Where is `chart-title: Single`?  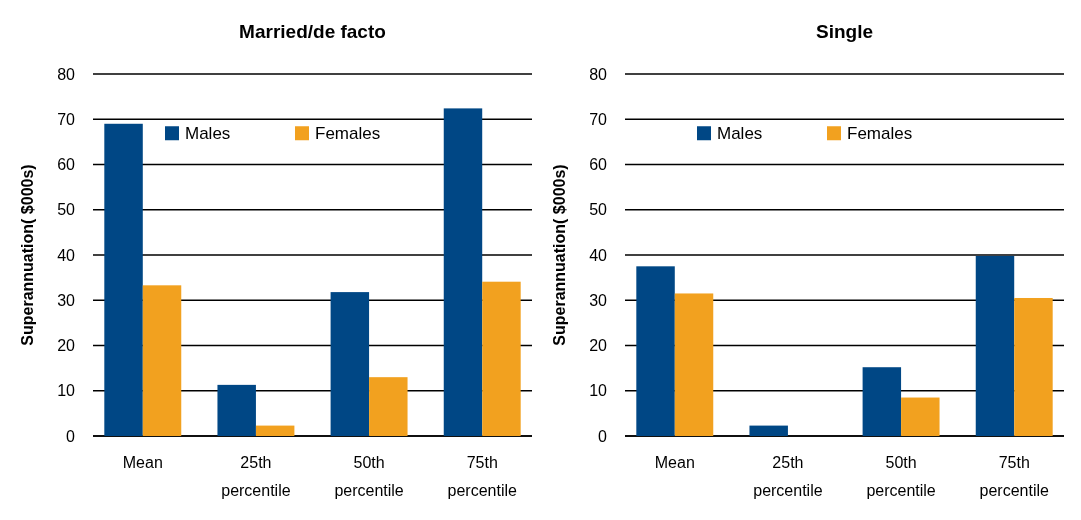
chart-title: Single is located at coordinates (844, 31).